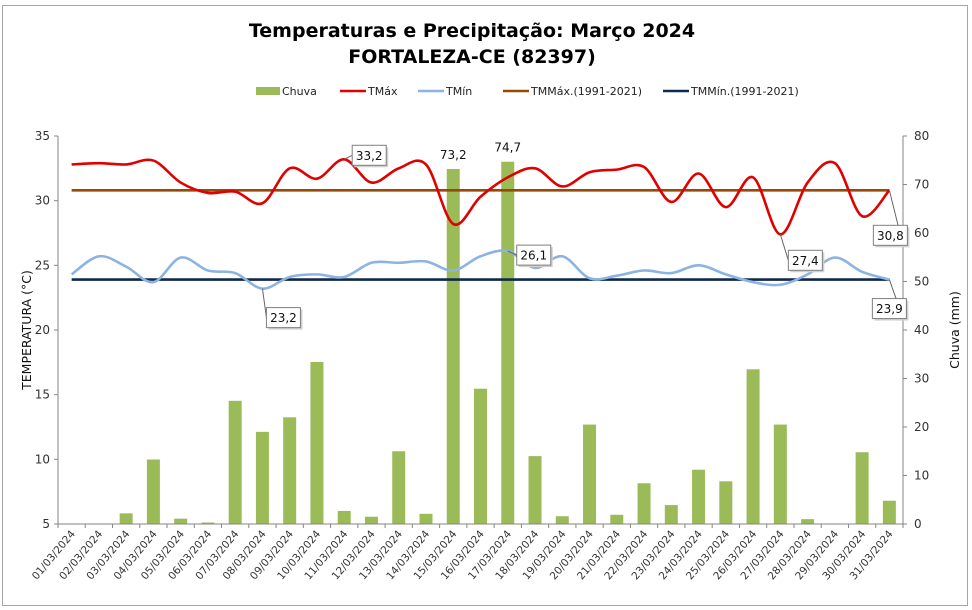 This screenshot has width=972, height=610. Describe the element at coordinates (46, 524) in the screenshot. I see `y-tick-label: 5` at that location.